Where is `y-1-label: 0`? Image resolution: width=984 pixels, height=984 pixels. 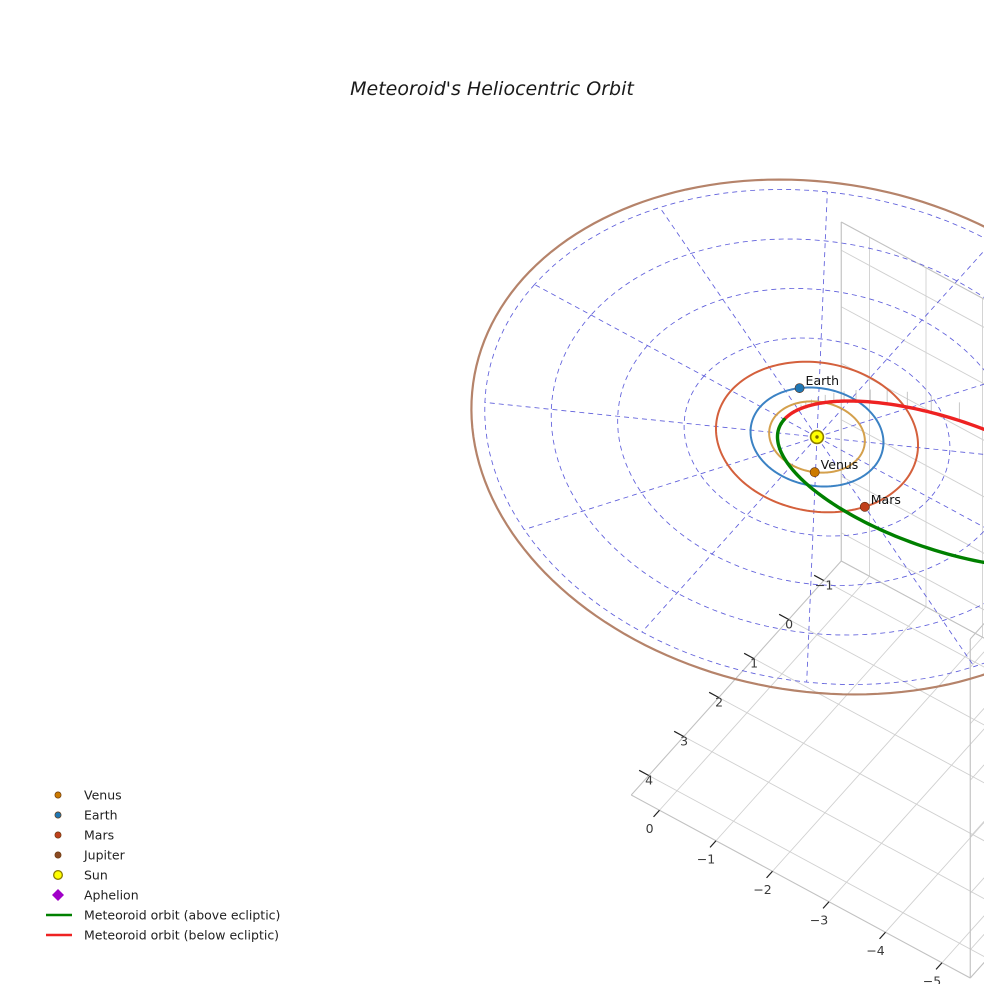 y-1-label: 0 is located at coordinates (789, 623).